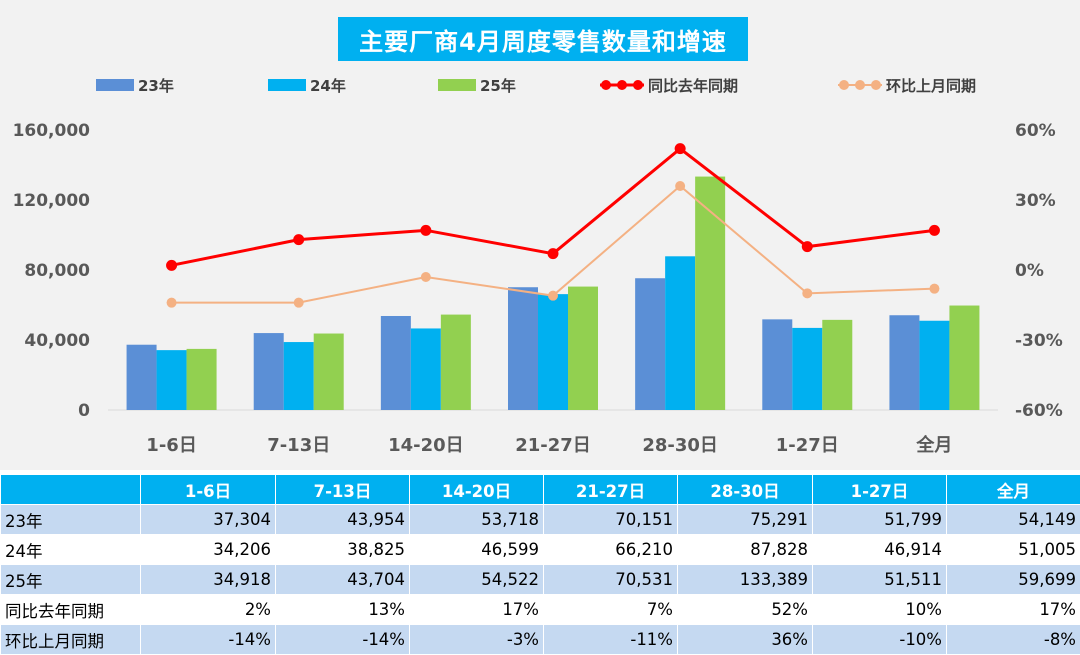 The width and height of the screenshot is (1080, 655). What do you see at coordinates (457, 85) in the screenshot?
I see `legend-swatch` at bounding box center [457, 85].